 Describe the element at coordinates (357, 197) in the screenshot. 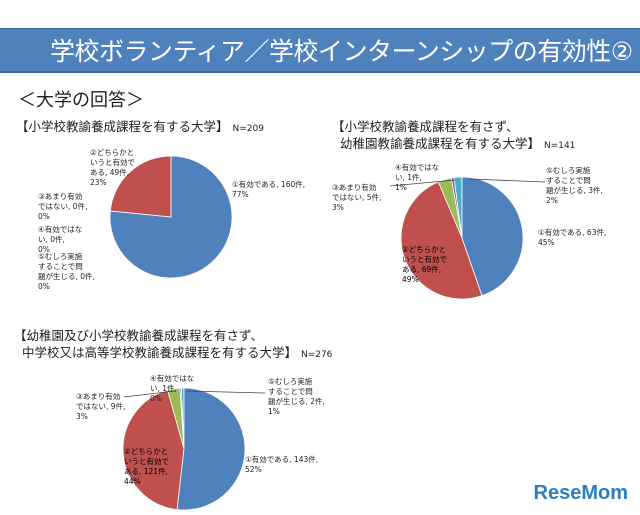

I see `chart2-label-3: ③あまり有効 ではない, 5件, 3%` at that location.